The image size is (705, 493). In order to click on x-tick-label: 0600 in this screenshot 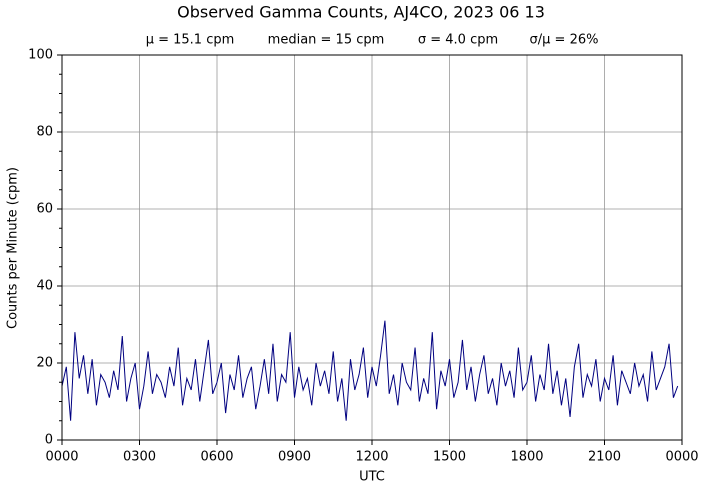, I will do `click(216, 457)`.